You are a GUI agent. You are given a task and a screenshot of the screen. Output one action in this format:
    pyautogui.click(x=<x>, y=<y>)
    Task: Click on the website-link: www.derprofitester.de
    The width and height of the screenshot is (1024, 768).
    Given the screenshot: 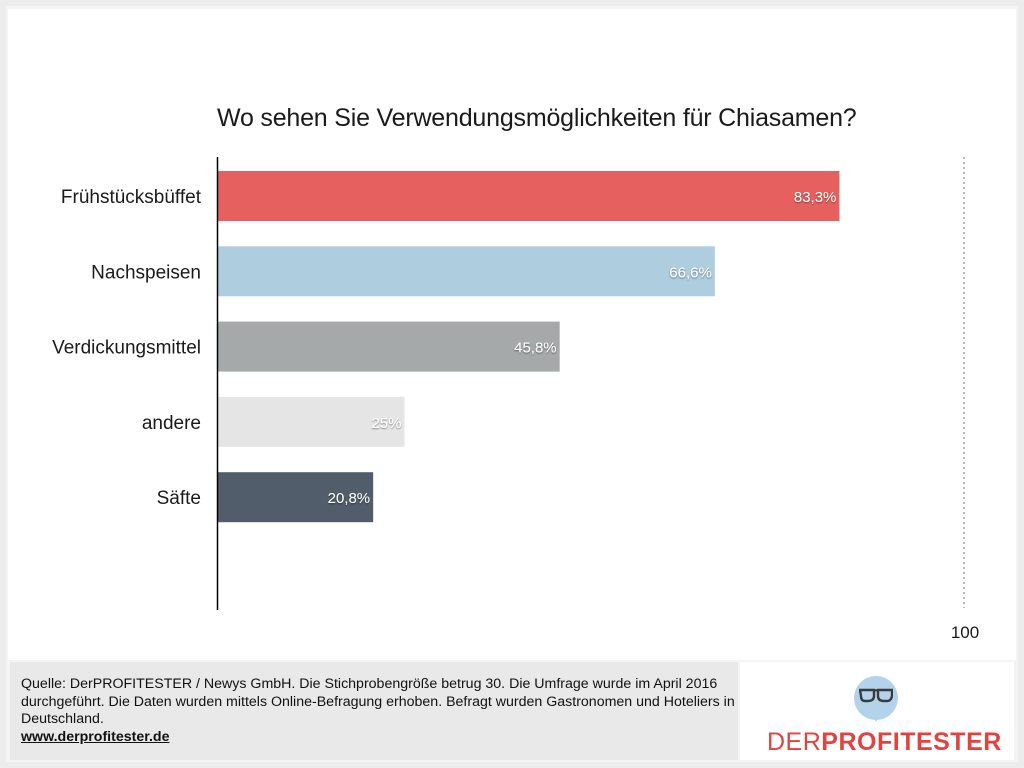 What is the action you would take?
    pyautogui.click(x=95, y=736)
    